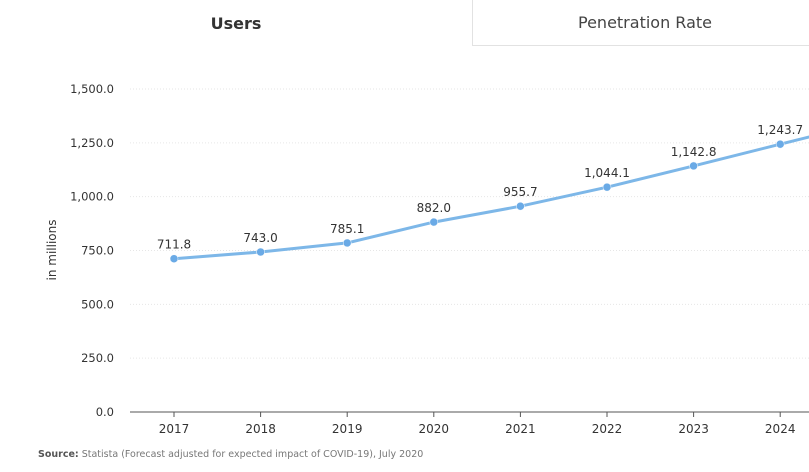 The height and width of the screenshot is (472, 809). I want to click on tab-bar: Users Penetration Rate, so click(404, 23).